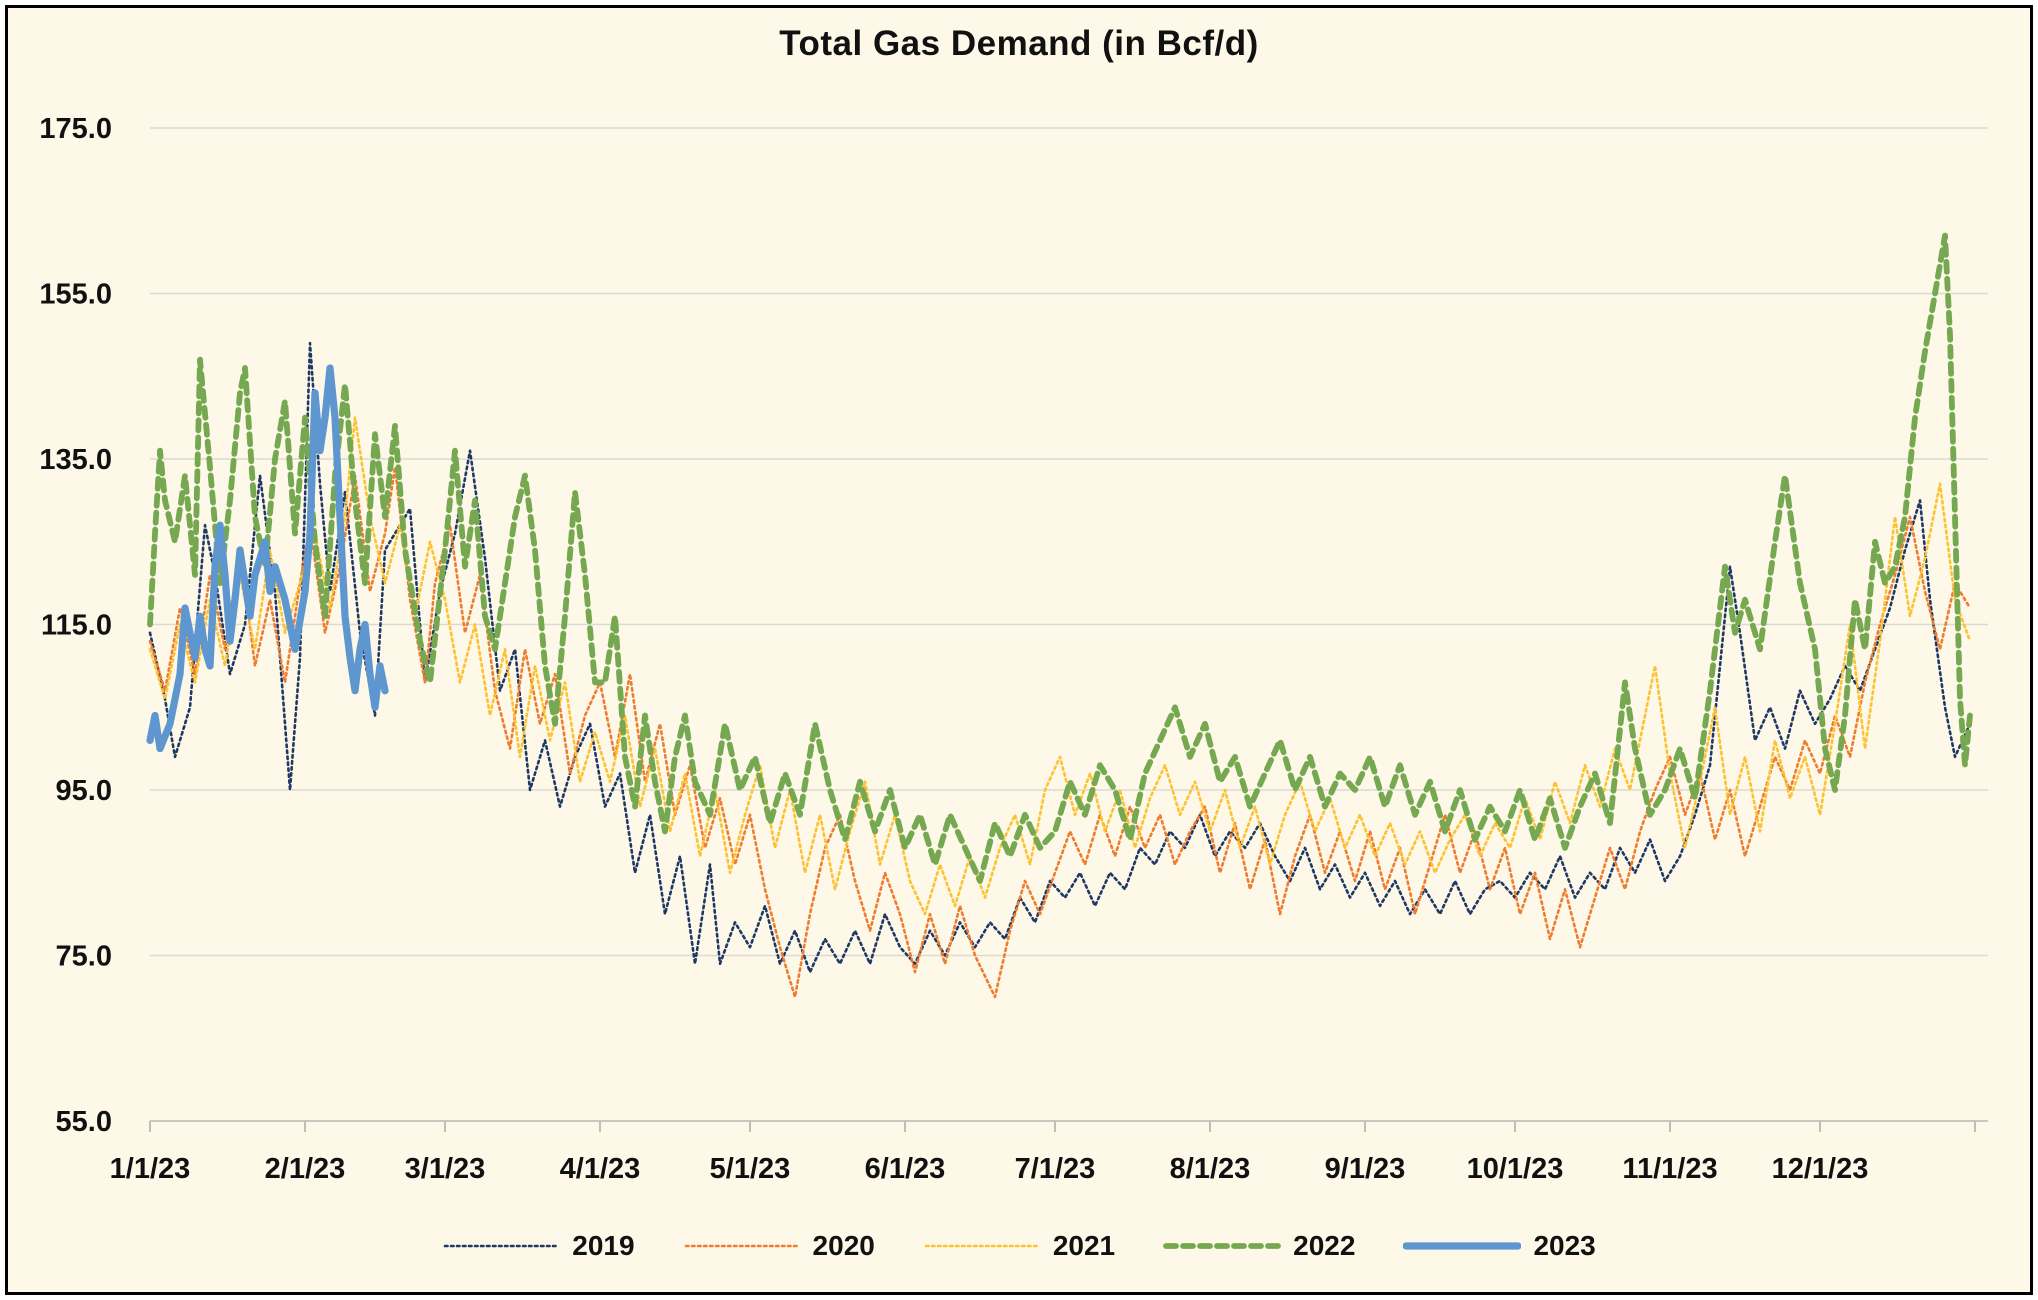  What do you see at coordinates (1222, 1246) in the screenshot?
I see `legend-line-sample-2022` at bounding box center [1222, 1246].